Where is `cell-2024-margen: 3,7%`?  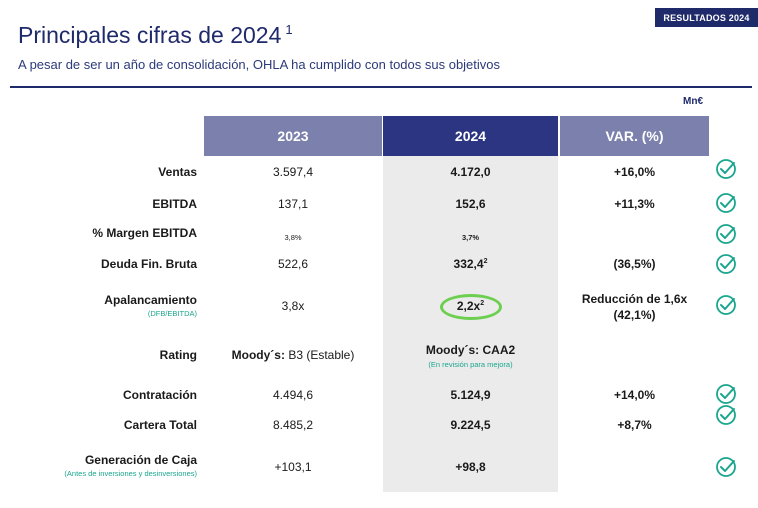 cell-2024-margen: 3,7% is located at coordinates (470, 236).